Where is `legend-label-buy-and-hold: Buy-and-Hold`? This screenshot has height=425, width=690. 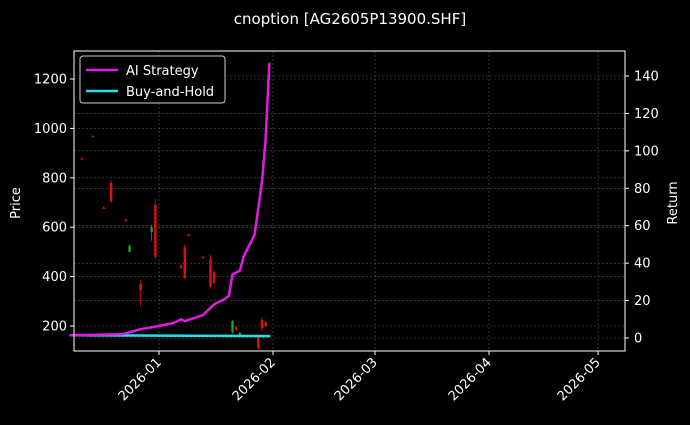 legend-label-buy-and-hold: Buy-and-Hold is located at coordinates (170, 92).